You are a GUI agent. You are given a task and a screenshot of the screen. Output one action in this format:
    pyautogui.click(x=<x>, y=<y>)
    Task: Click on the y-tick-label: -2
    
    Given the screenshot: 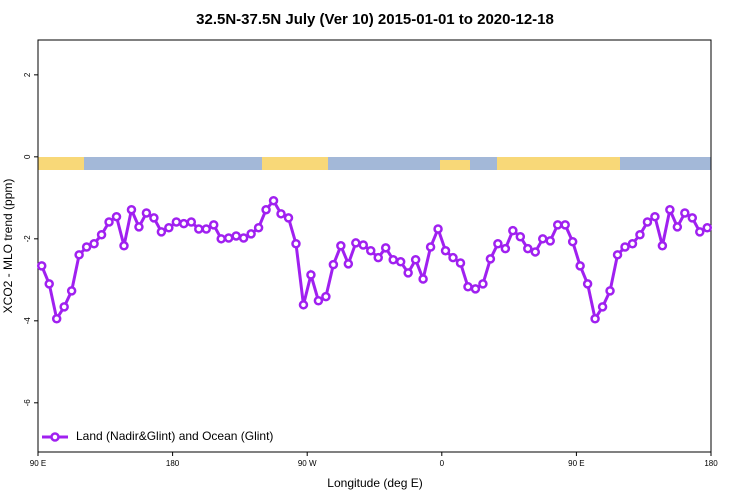 What is the action you would take?
    pyautogui.click(x=27, y=239)
    